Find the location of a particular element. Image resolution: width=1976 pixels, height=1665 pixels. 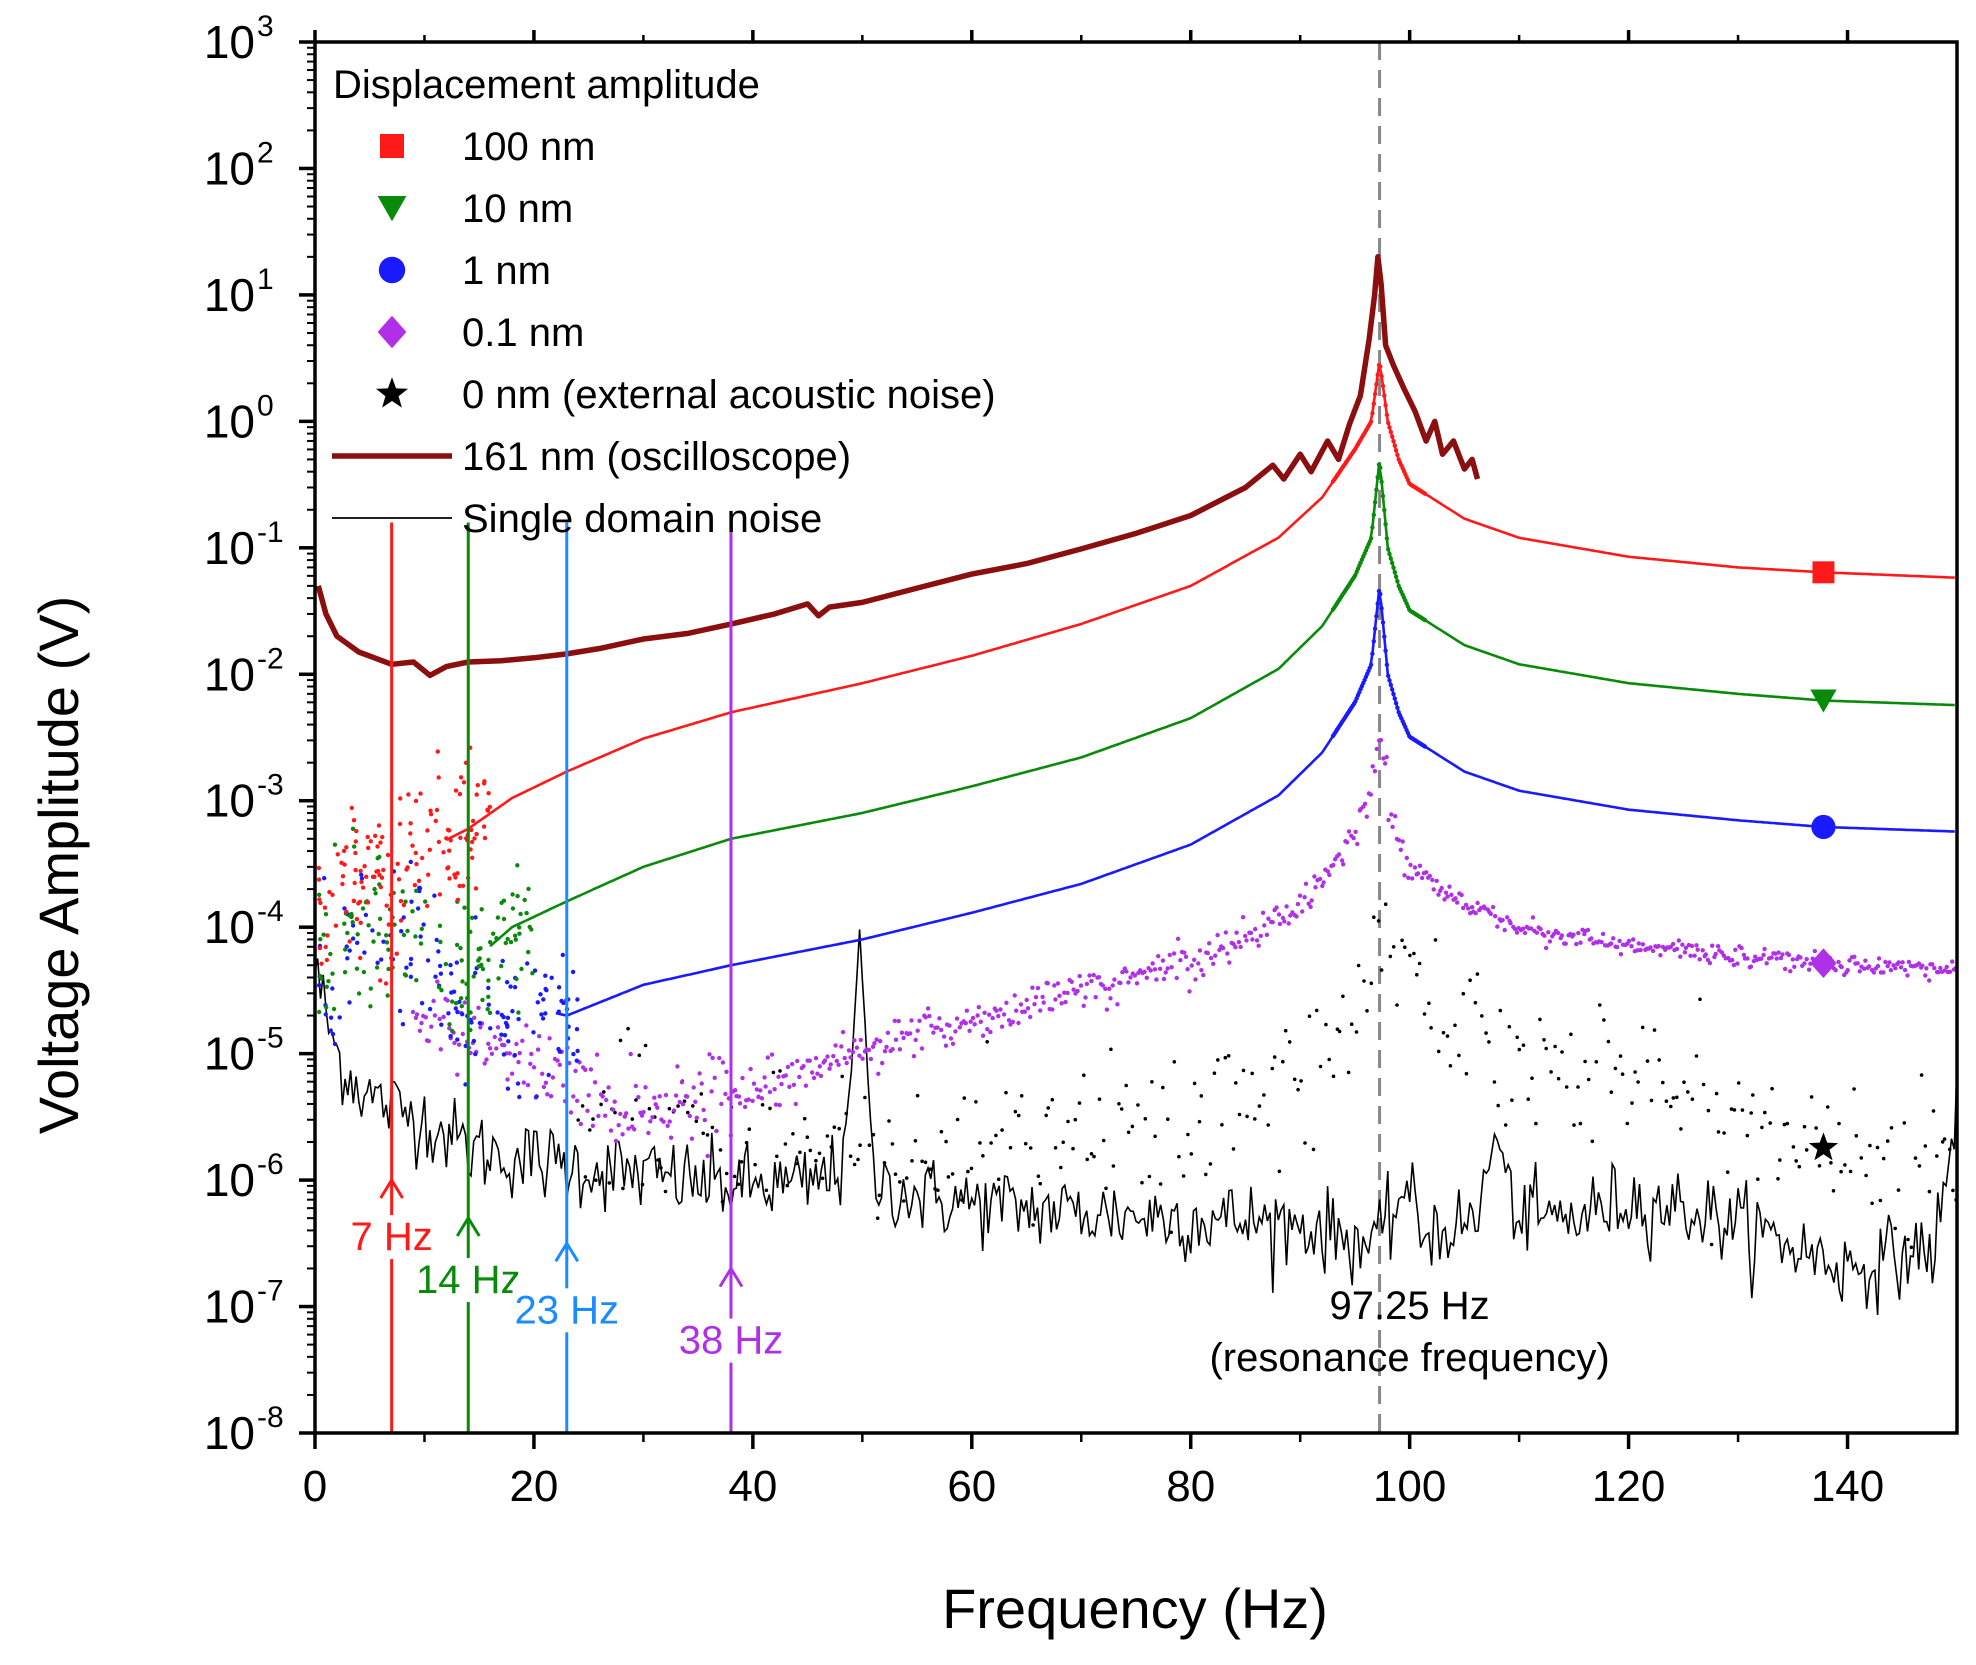

y-tick-exponent: 2 is located at coordinates (265, 152).